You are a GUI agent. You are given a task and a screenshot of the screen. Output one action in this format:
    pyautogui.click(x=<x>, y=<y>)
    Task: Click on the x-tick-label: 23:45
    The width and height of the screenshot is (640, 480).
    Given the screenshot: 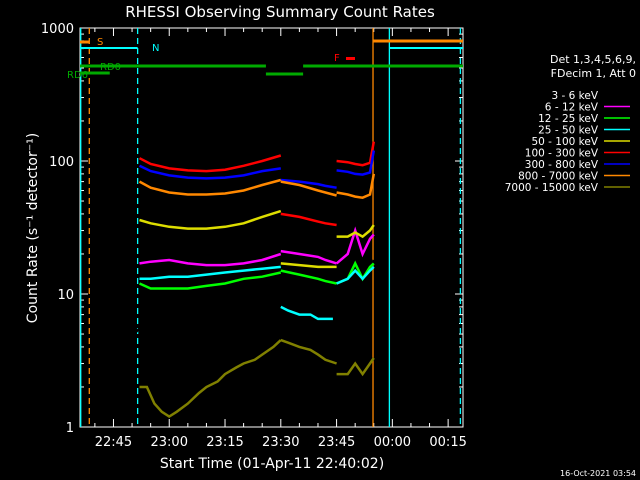 What is the action you would take?
    pyautogui.click(x=336, y=442)
    